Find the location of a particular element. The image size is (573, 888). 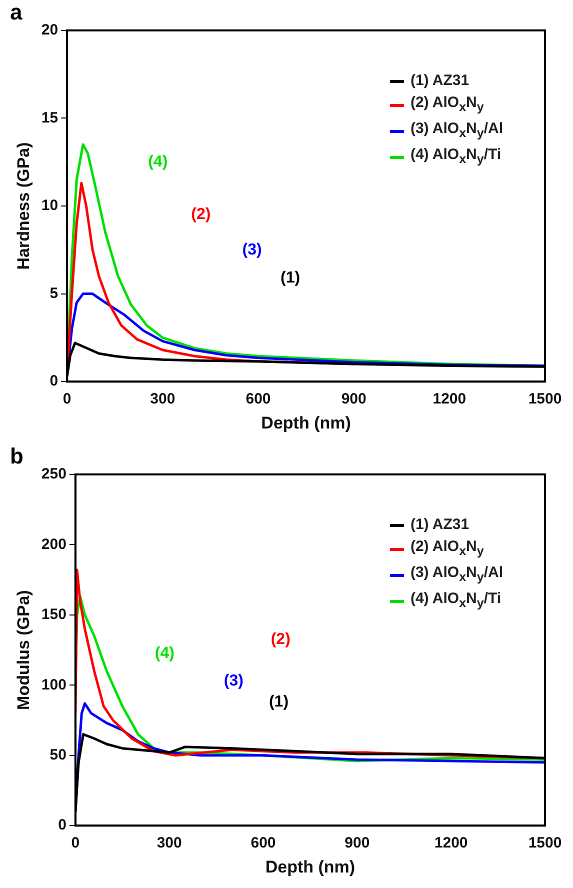

y-axis-title: Hardness (GPa) is located at coordinates (23, 206).